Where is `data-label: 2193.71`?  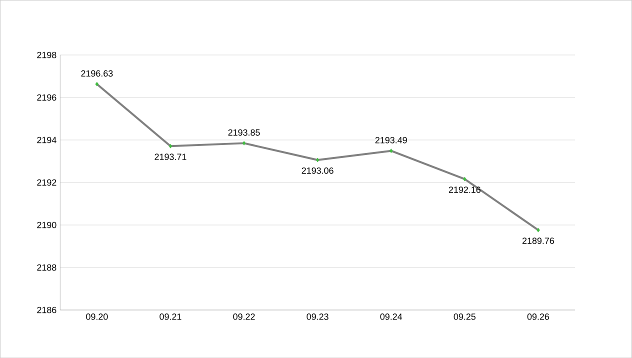
data-label: 2193.71 is located at coordinates (170, 157).